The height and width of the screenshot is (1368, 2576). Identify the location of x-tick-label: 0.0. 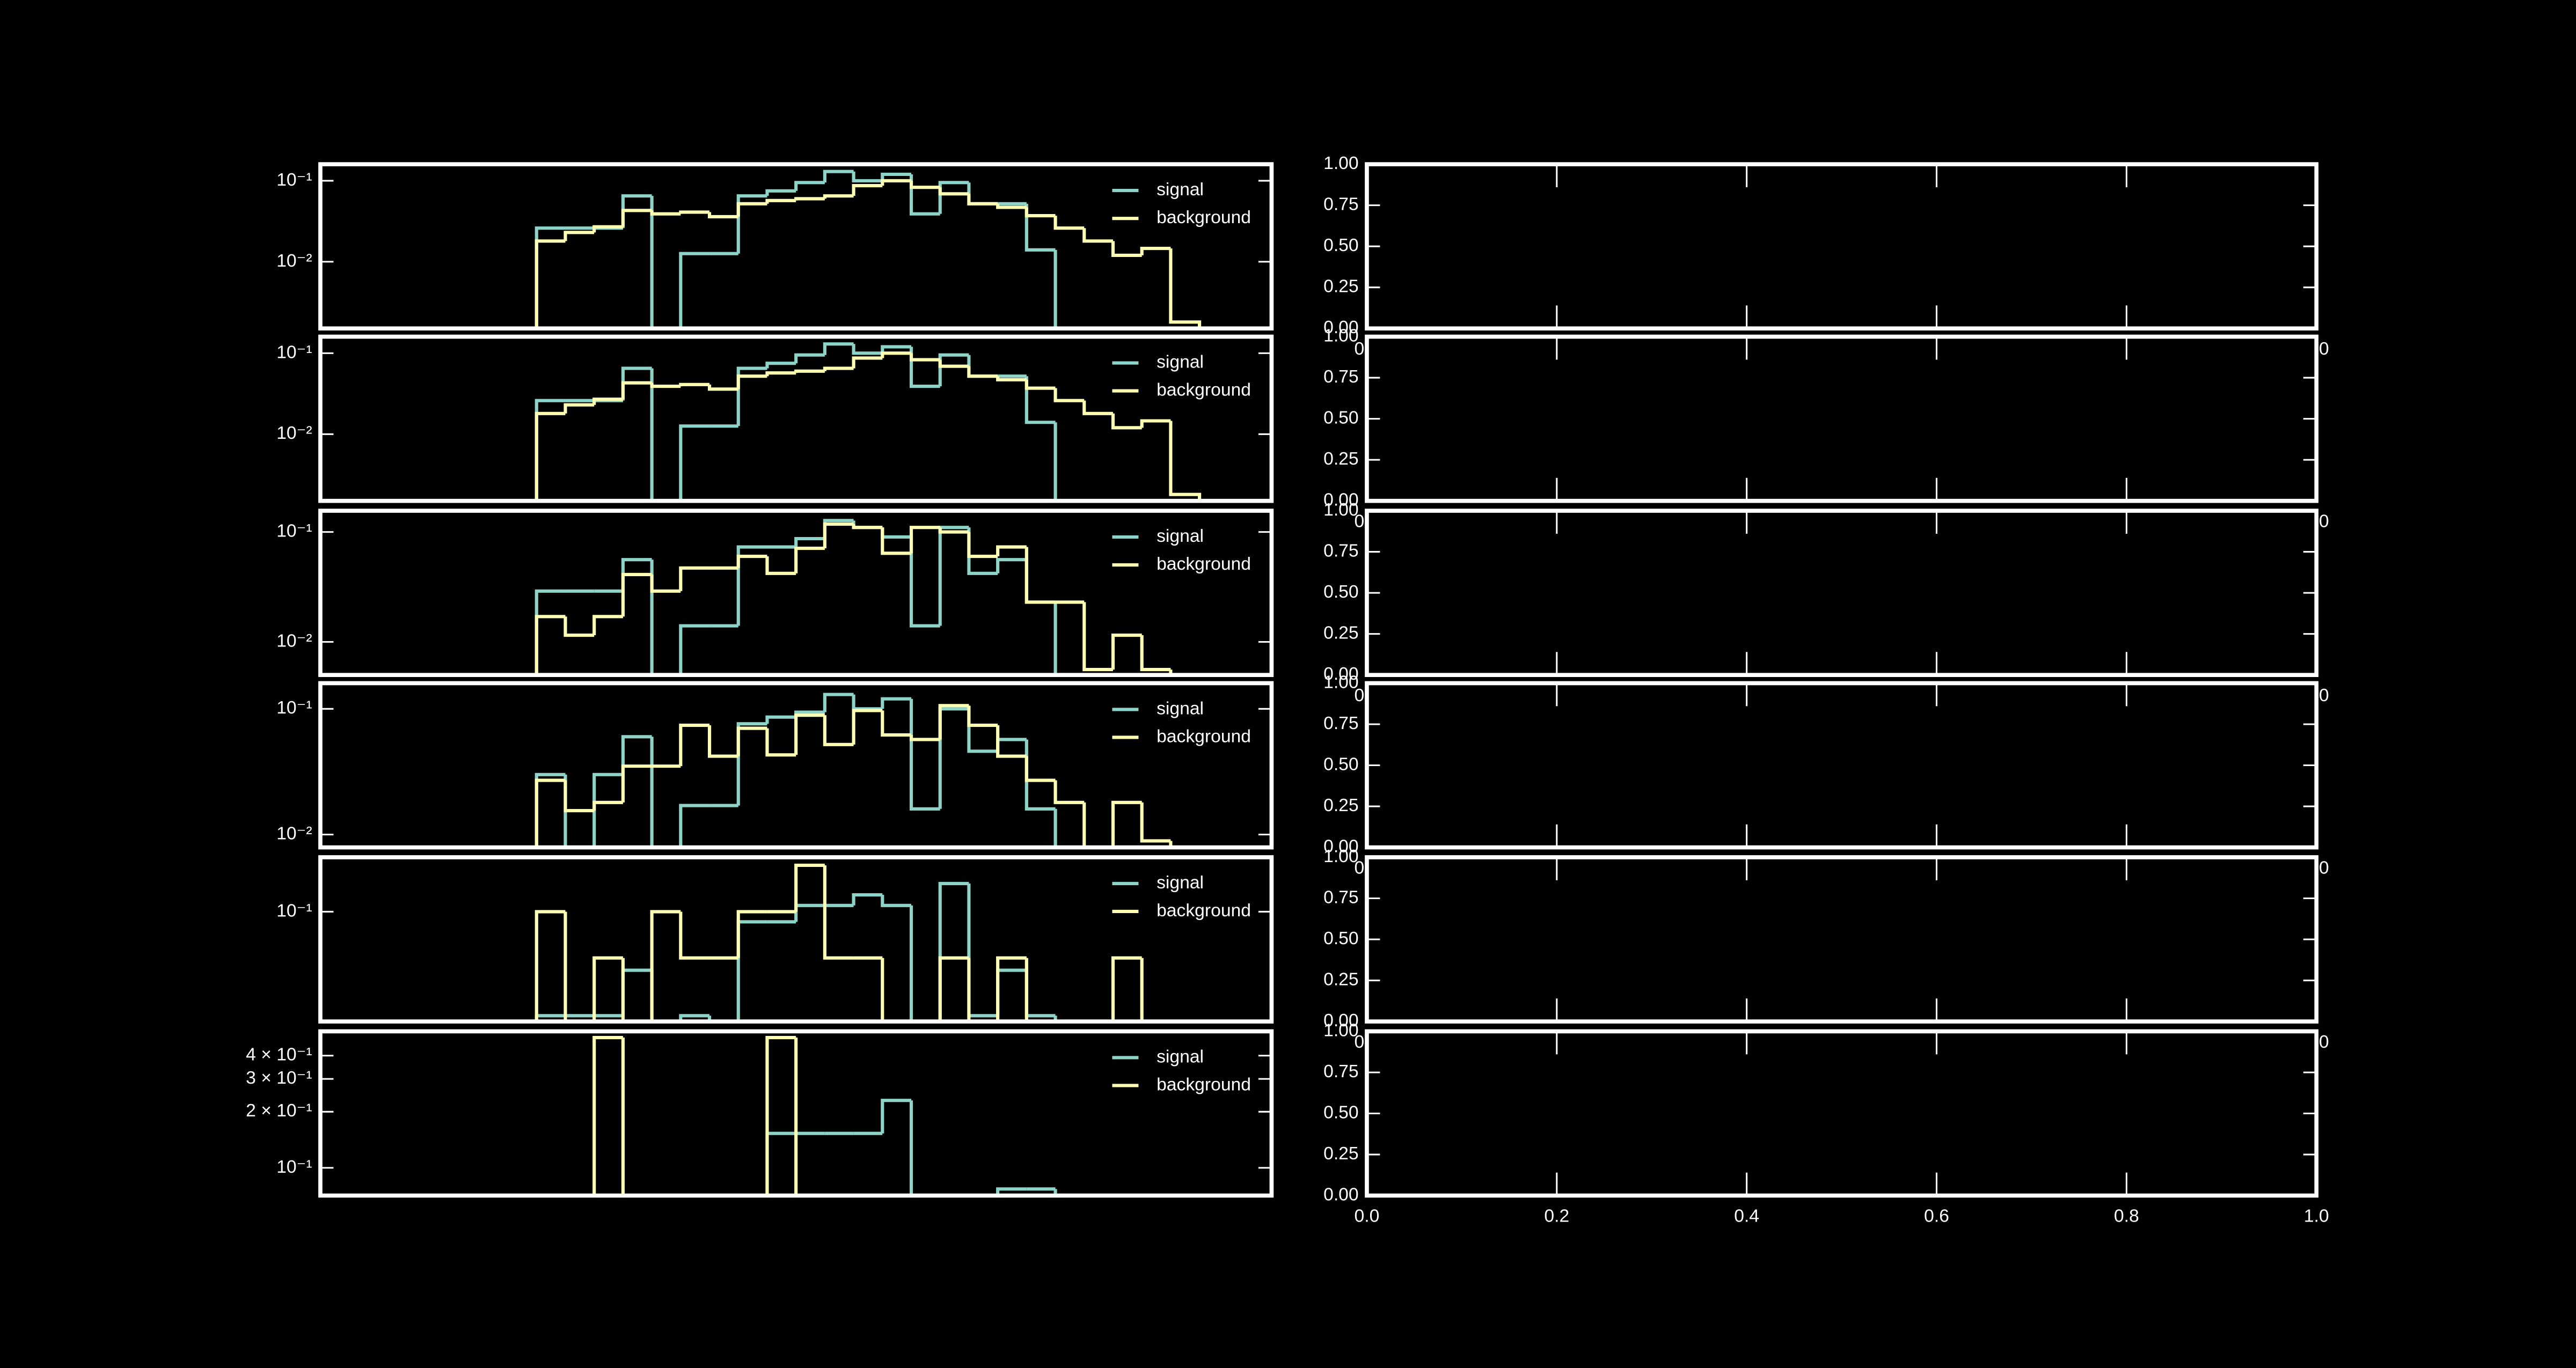
(1367, 1216).